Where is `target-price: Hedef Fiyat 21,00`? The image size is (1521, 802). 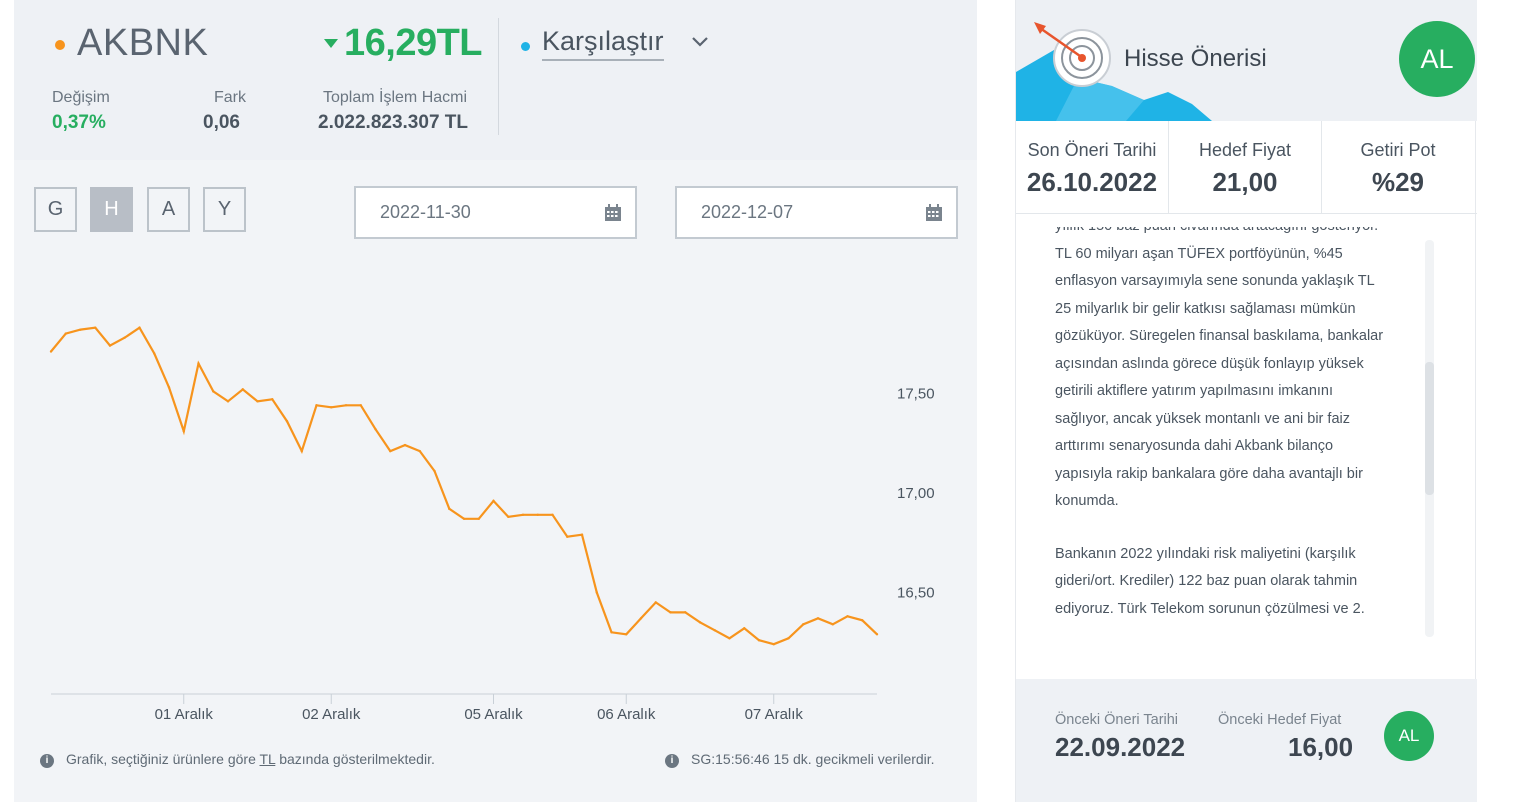
target-price: Hedef Fiyat 21,00 is located at coordinates (1245, 168).